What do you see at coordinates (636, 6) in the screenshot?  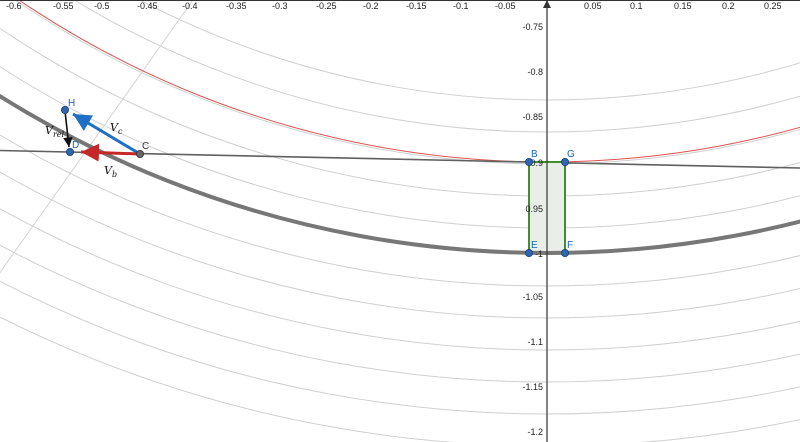 I see `x-tick-label: 0.1` at bounding box center [636, 6].